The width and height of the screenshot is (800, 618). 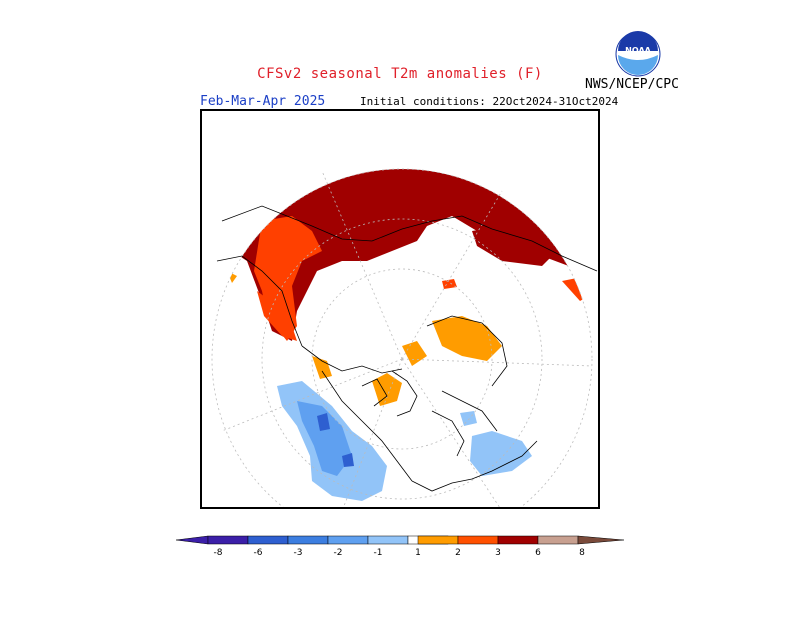 I want to click on noaa-logo-icon: NOAA, so click(x=638, y=54).